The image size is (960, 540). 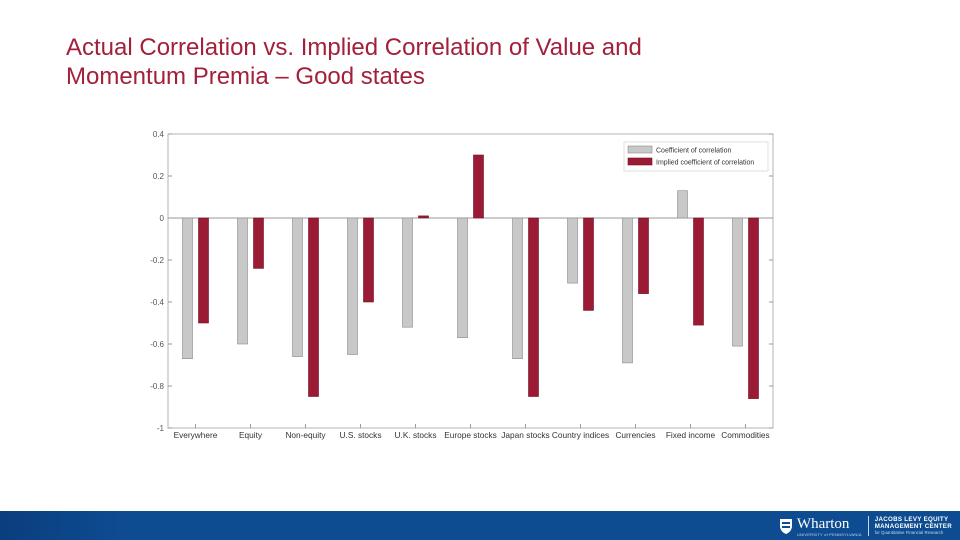 I want to click on y-tick-label: 0.2, so click(x=159, y=176).